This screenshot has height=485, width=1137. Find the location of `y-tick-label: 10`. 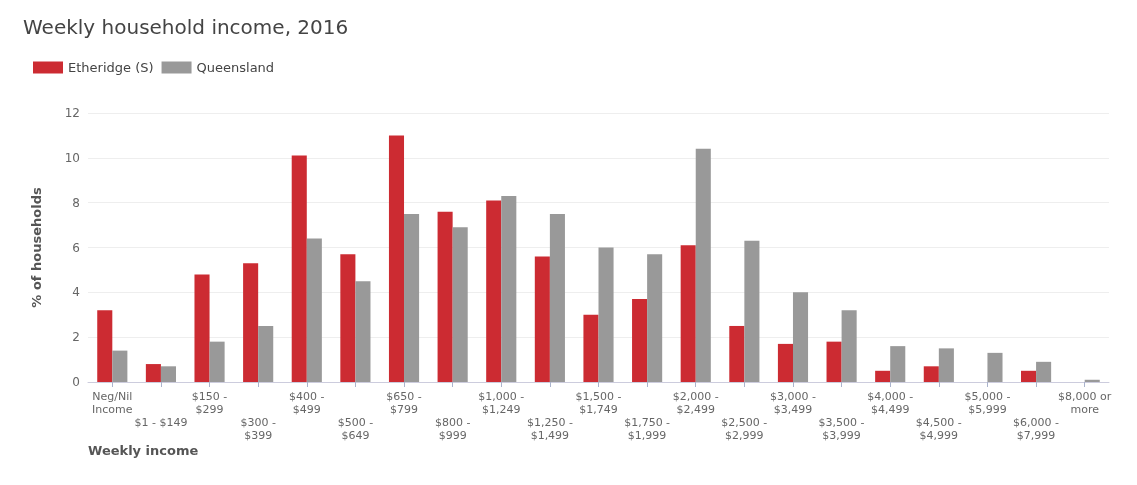

y-tick-label: 10 is located at coordinates (72, 157).